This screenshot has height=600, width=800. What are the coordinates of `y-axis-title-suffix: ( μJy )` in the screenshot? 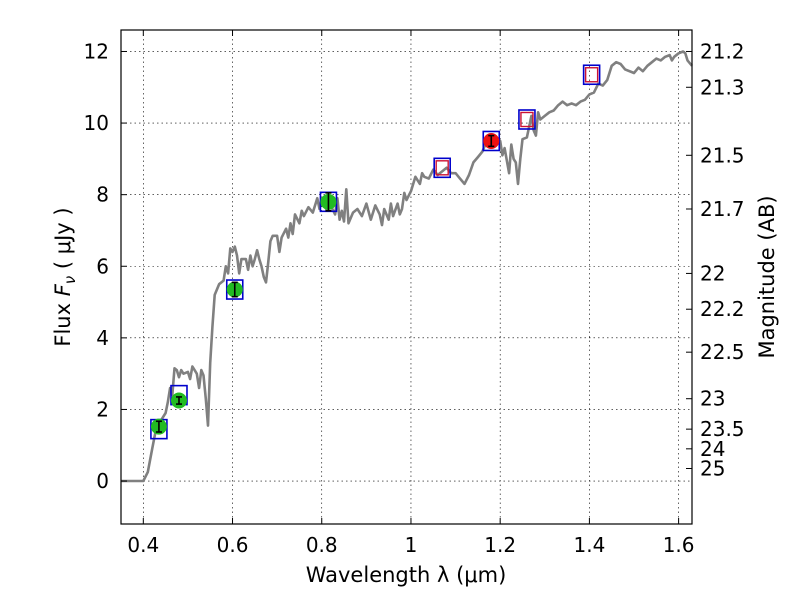 It's located at (63, 241).